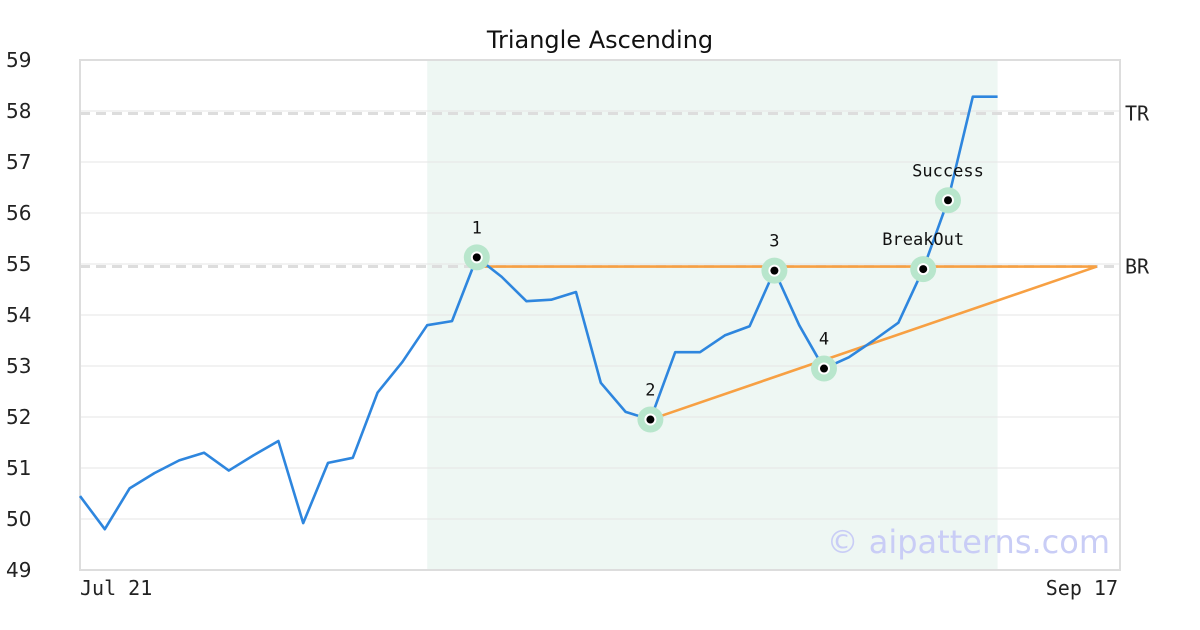  What do you see at coordinates (1082, 588) in the screenshot?
I see `x-tick-end: Sep 17` at bounding box center [1082, 588].